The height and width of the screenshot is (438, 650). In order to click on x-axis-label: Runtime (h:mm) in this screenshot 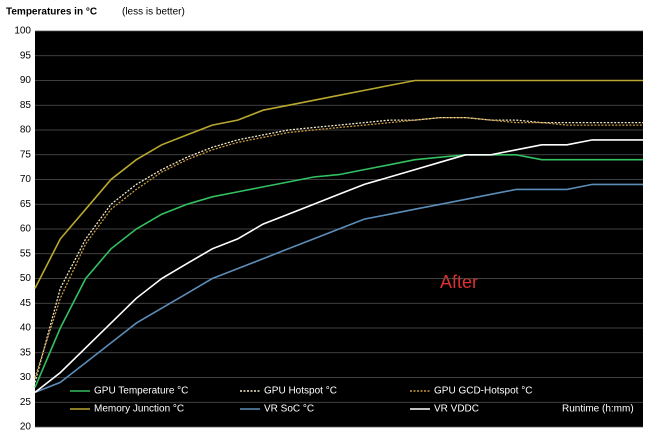, I will do `click(598, 409)`.